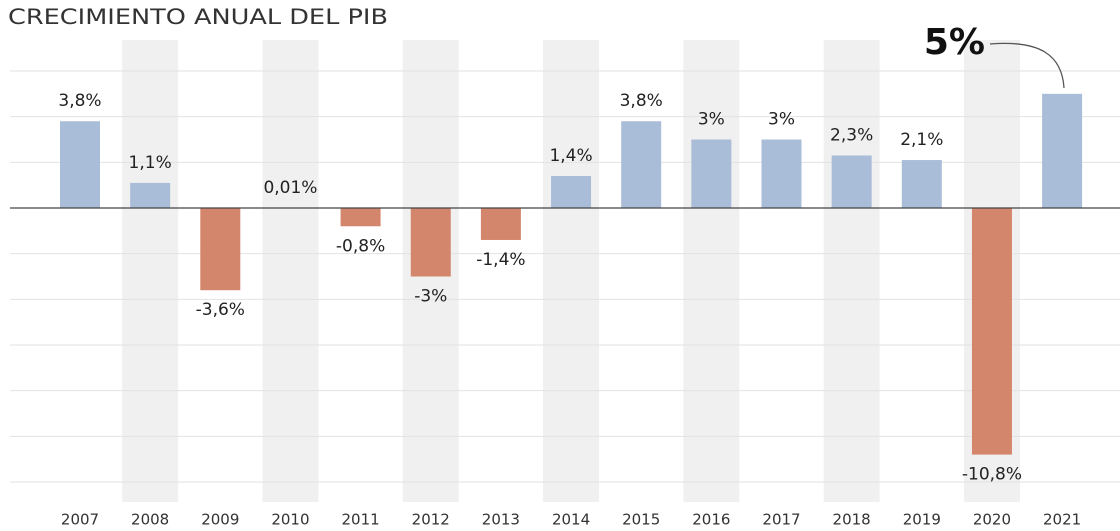 The width and height of the screenshot is (1120, 531). Describe the element at coordinates (360, 246) in the screenshot. I see `value-label: -0,8%` at that location.